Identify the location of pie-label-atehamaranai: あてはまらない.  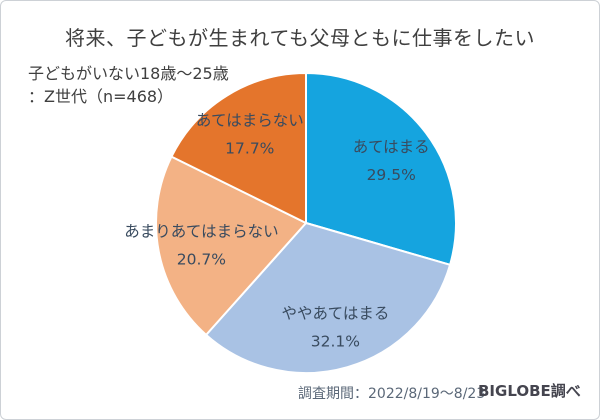
(250, 121).